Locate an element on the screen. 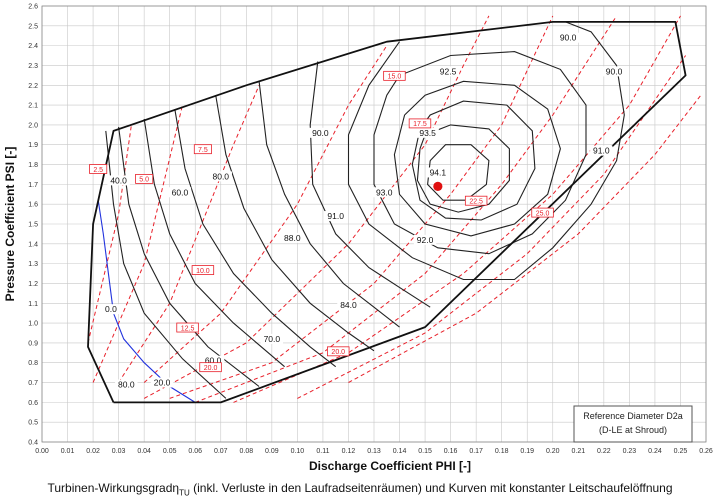  x-tick-label: 0.21 is located at coordinates (578, 451).